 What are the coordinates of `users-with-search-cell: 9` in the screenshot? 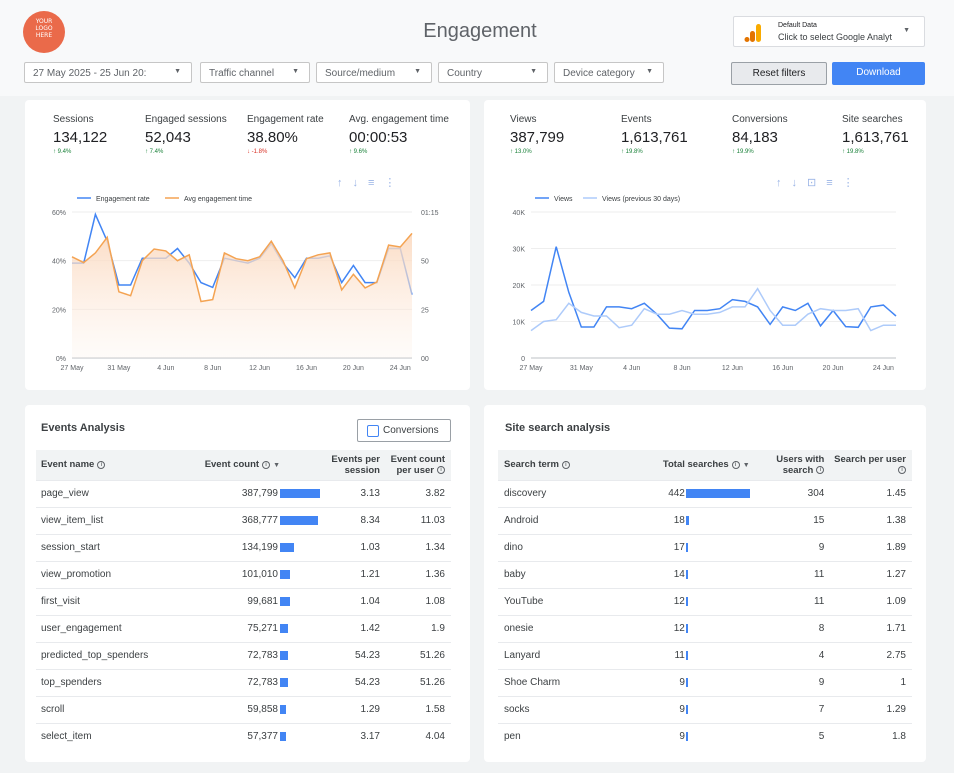 It's located at (789, 547).